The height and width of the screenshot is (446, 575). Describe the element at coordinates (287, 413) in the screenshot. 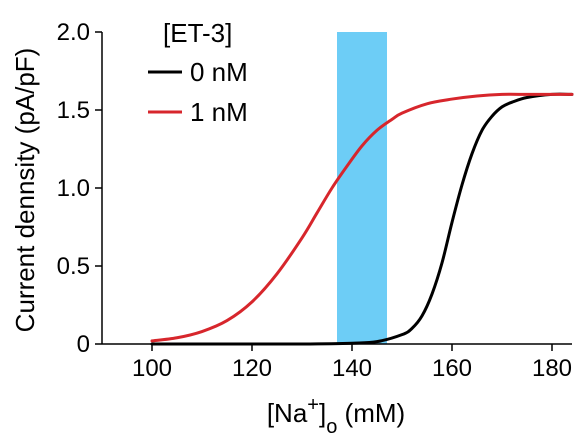

I see `x-axis-title-base: [Na` at that location.